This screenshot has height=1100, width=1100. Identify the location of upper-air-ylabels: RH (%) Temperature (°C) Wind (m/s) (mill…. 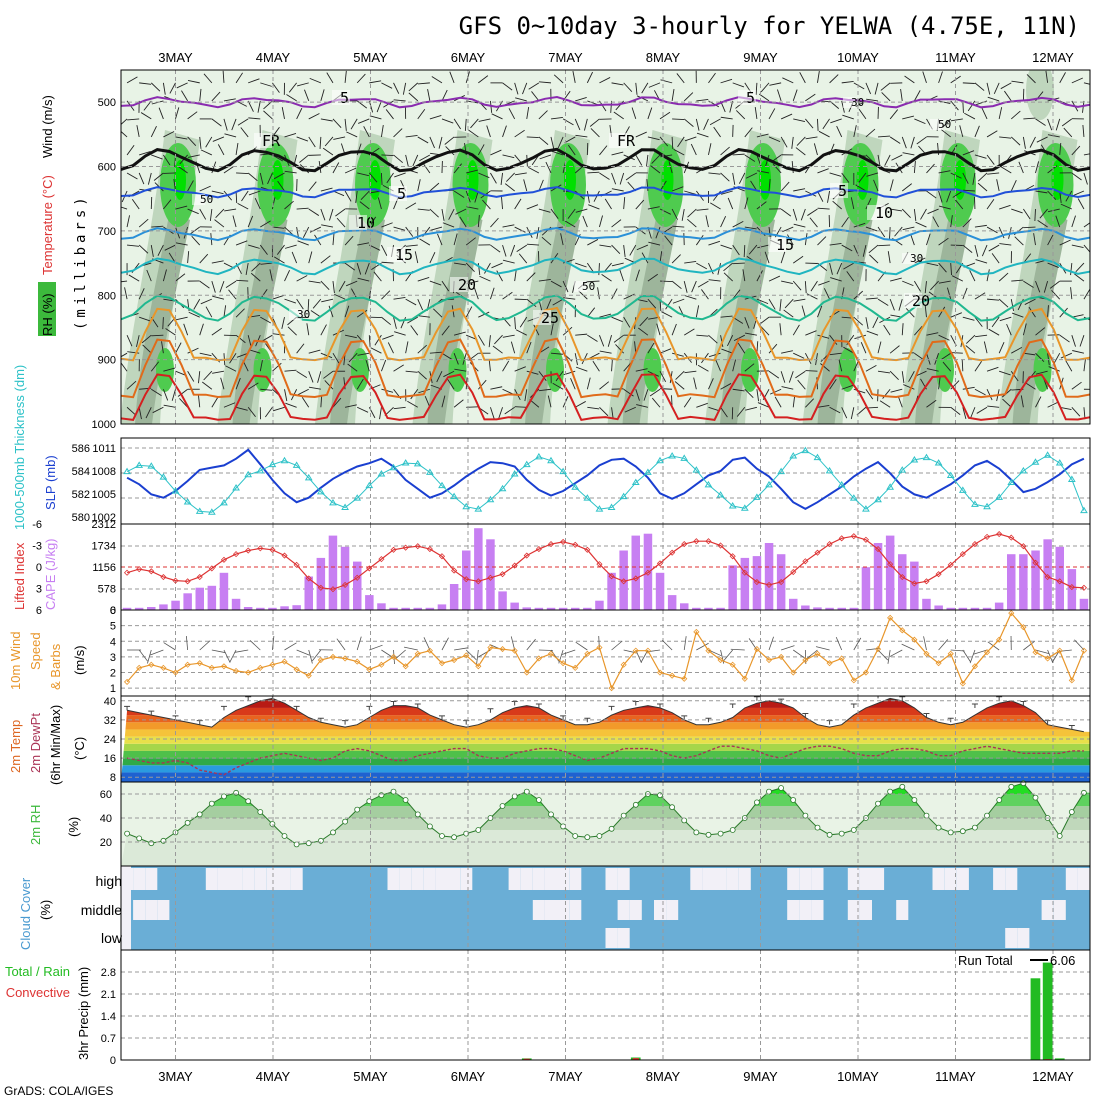
(63, 215).